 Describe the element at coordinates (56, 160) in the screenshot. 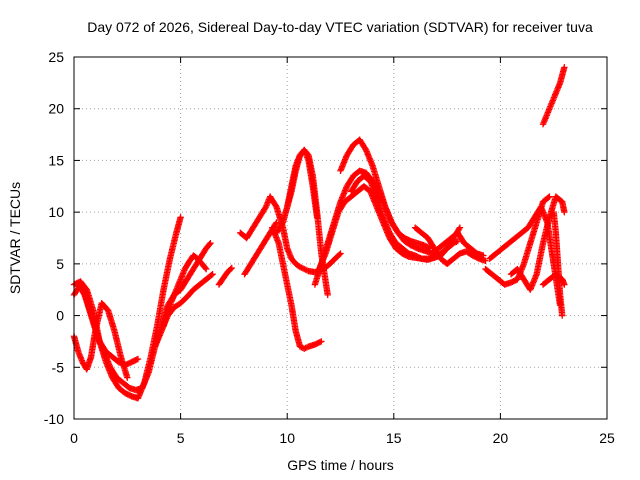

I see `y-tick-label: 15` at that location.